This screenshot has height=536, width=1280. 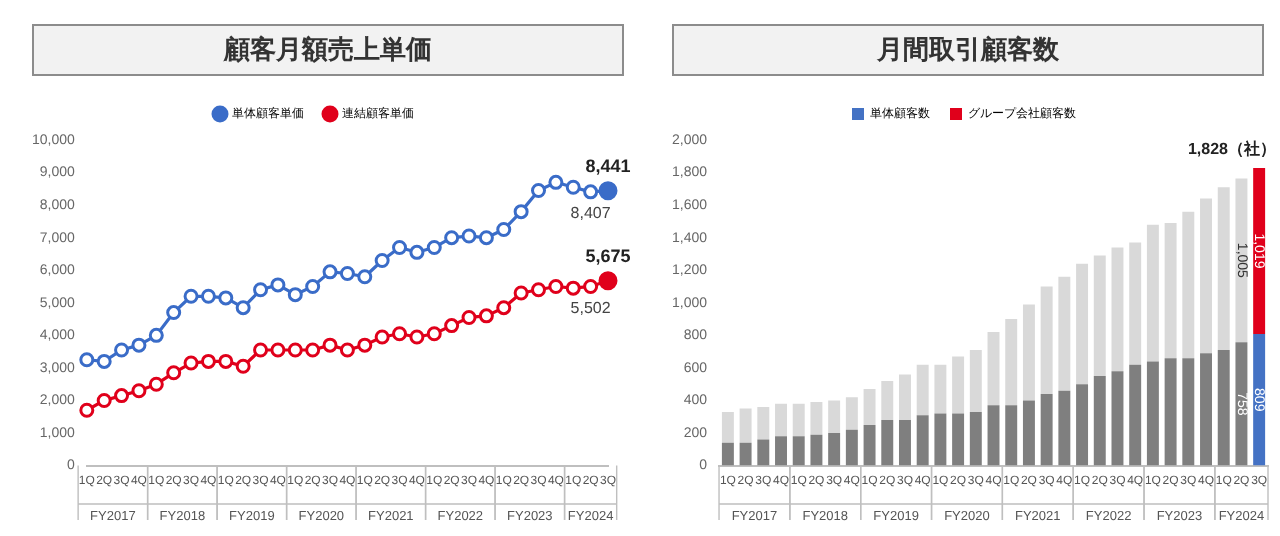 What do you see at coordinates (608, 255) in the screenshot?
I see `data-label: 5,675` at bounding box center [608, 255].